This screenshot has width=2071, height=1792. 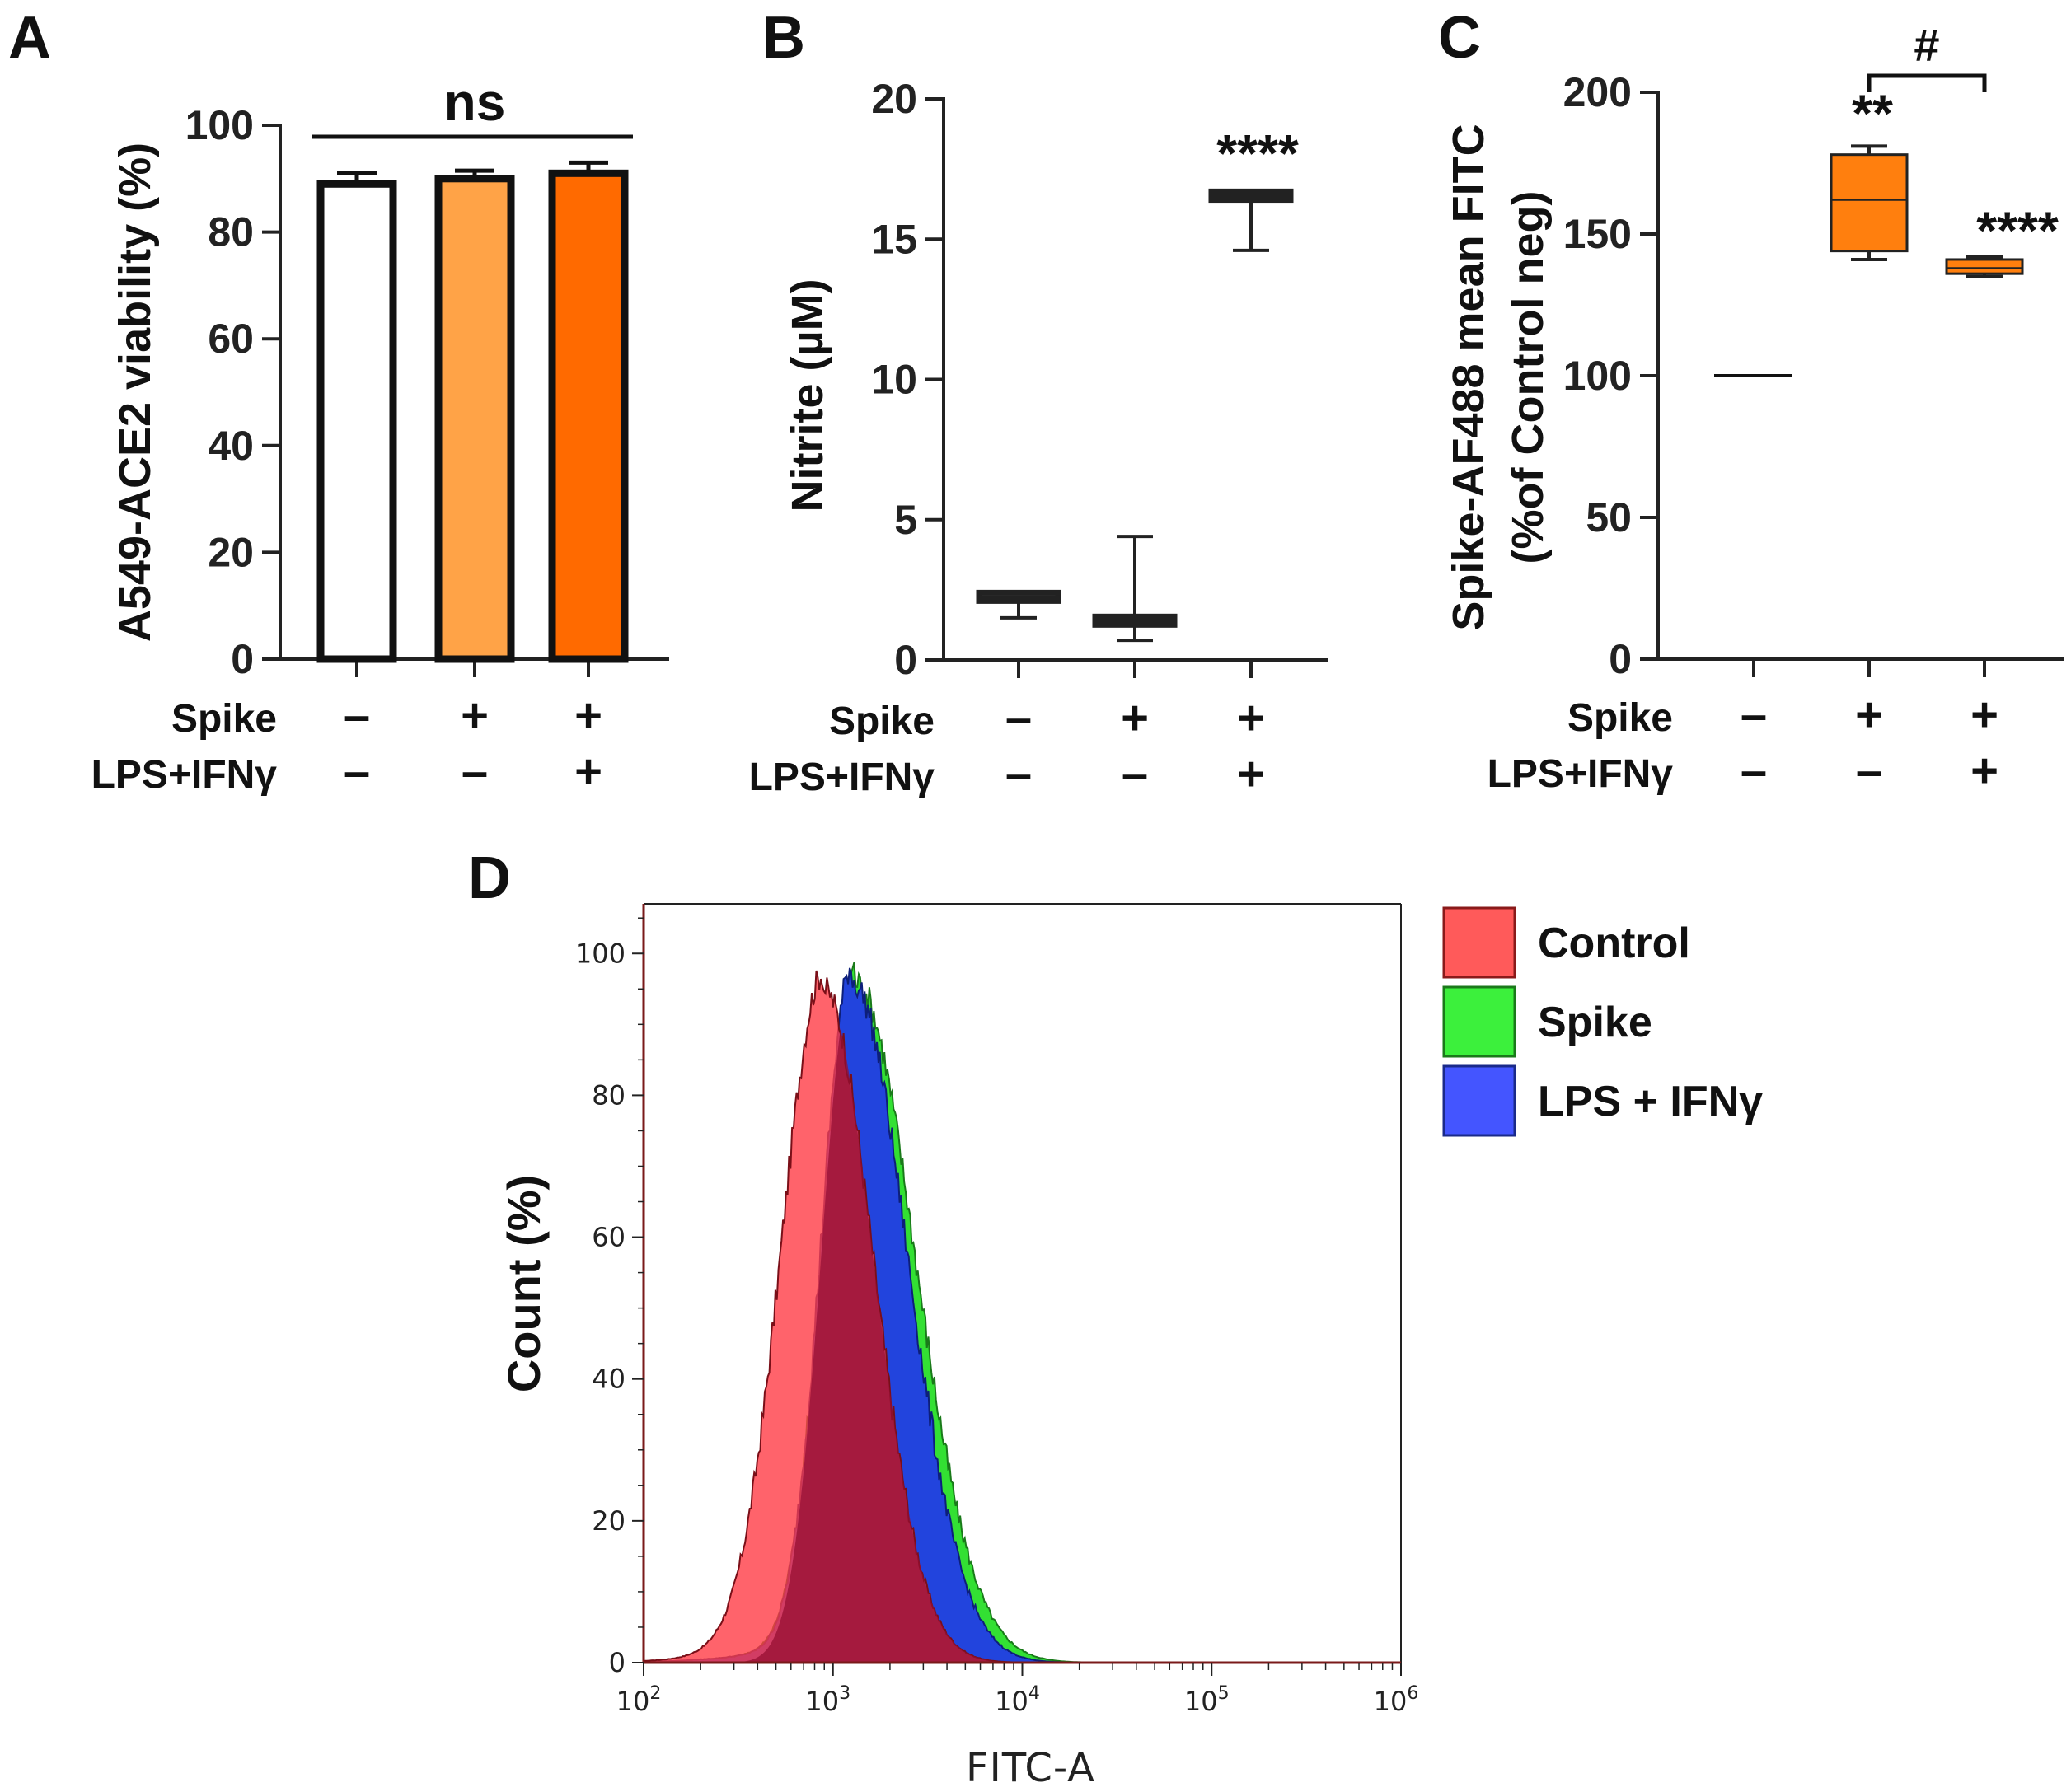 I want to click on x-axis-label: FITC-A, so click(x=1031, y=1768).